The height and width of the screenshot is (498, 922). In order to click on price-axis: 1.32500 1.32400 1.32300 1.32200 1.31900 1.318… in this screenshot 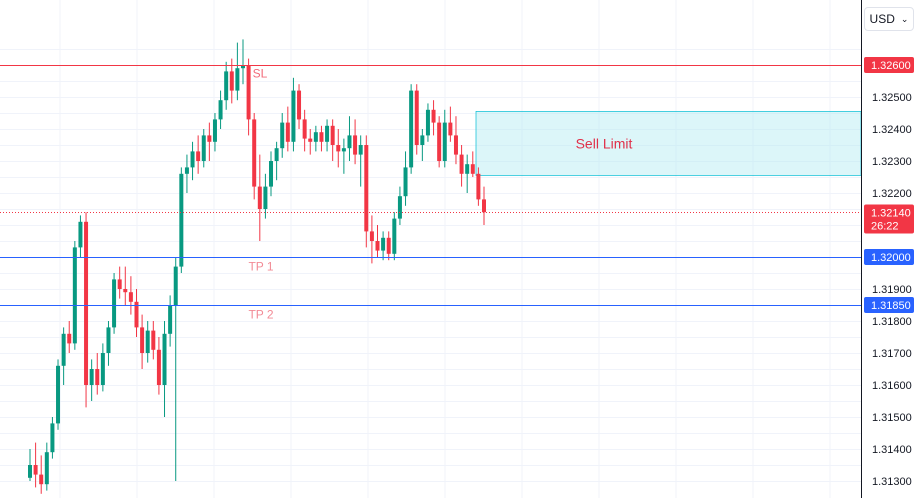, I will do `click(888, 249)`.